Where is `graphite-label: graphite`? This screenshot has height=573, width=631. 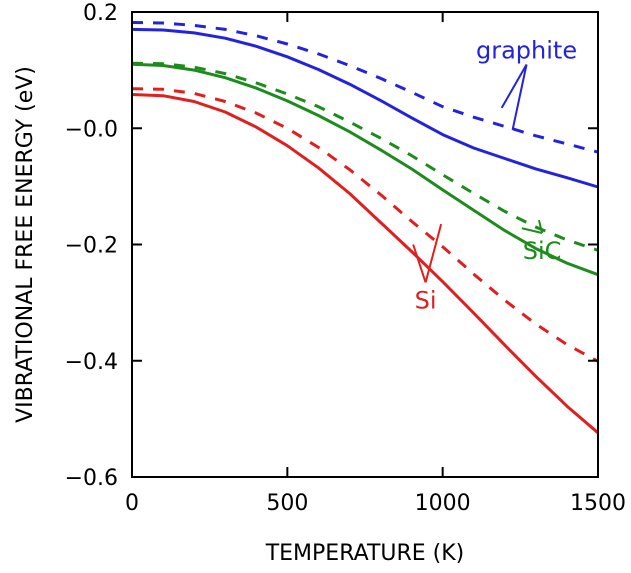 graphite-label: graphite is located at coordinates (526, 51).